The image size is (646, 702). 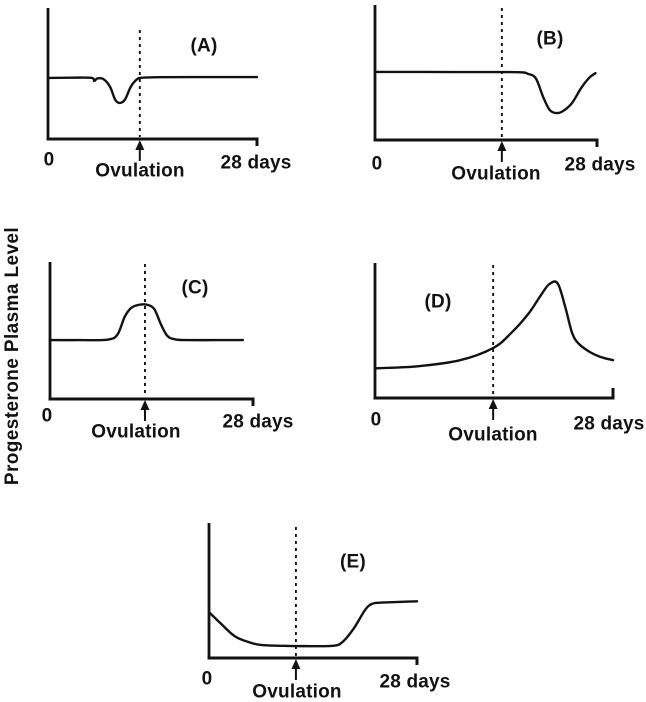 I want to click on panel-e-ovulation-arrow-icon, so click(x=296, y=669).